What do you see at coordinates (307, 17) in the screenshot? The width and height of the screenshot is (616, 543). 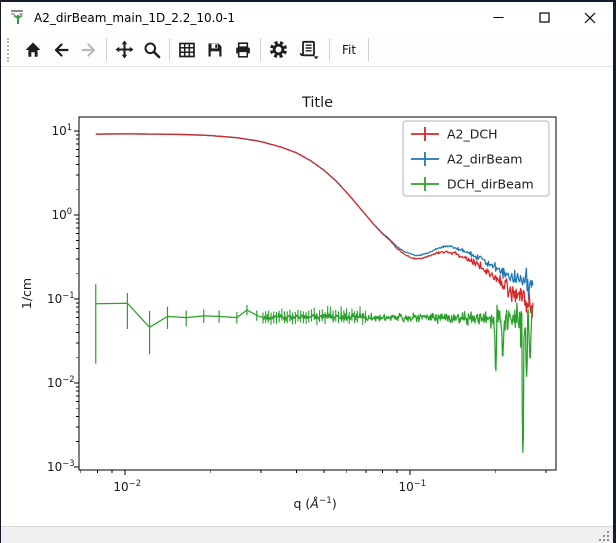 I see `titlebar: A2_dirBeam_main_1D_2.2_10.0-1` at bounding box center [307, 17].